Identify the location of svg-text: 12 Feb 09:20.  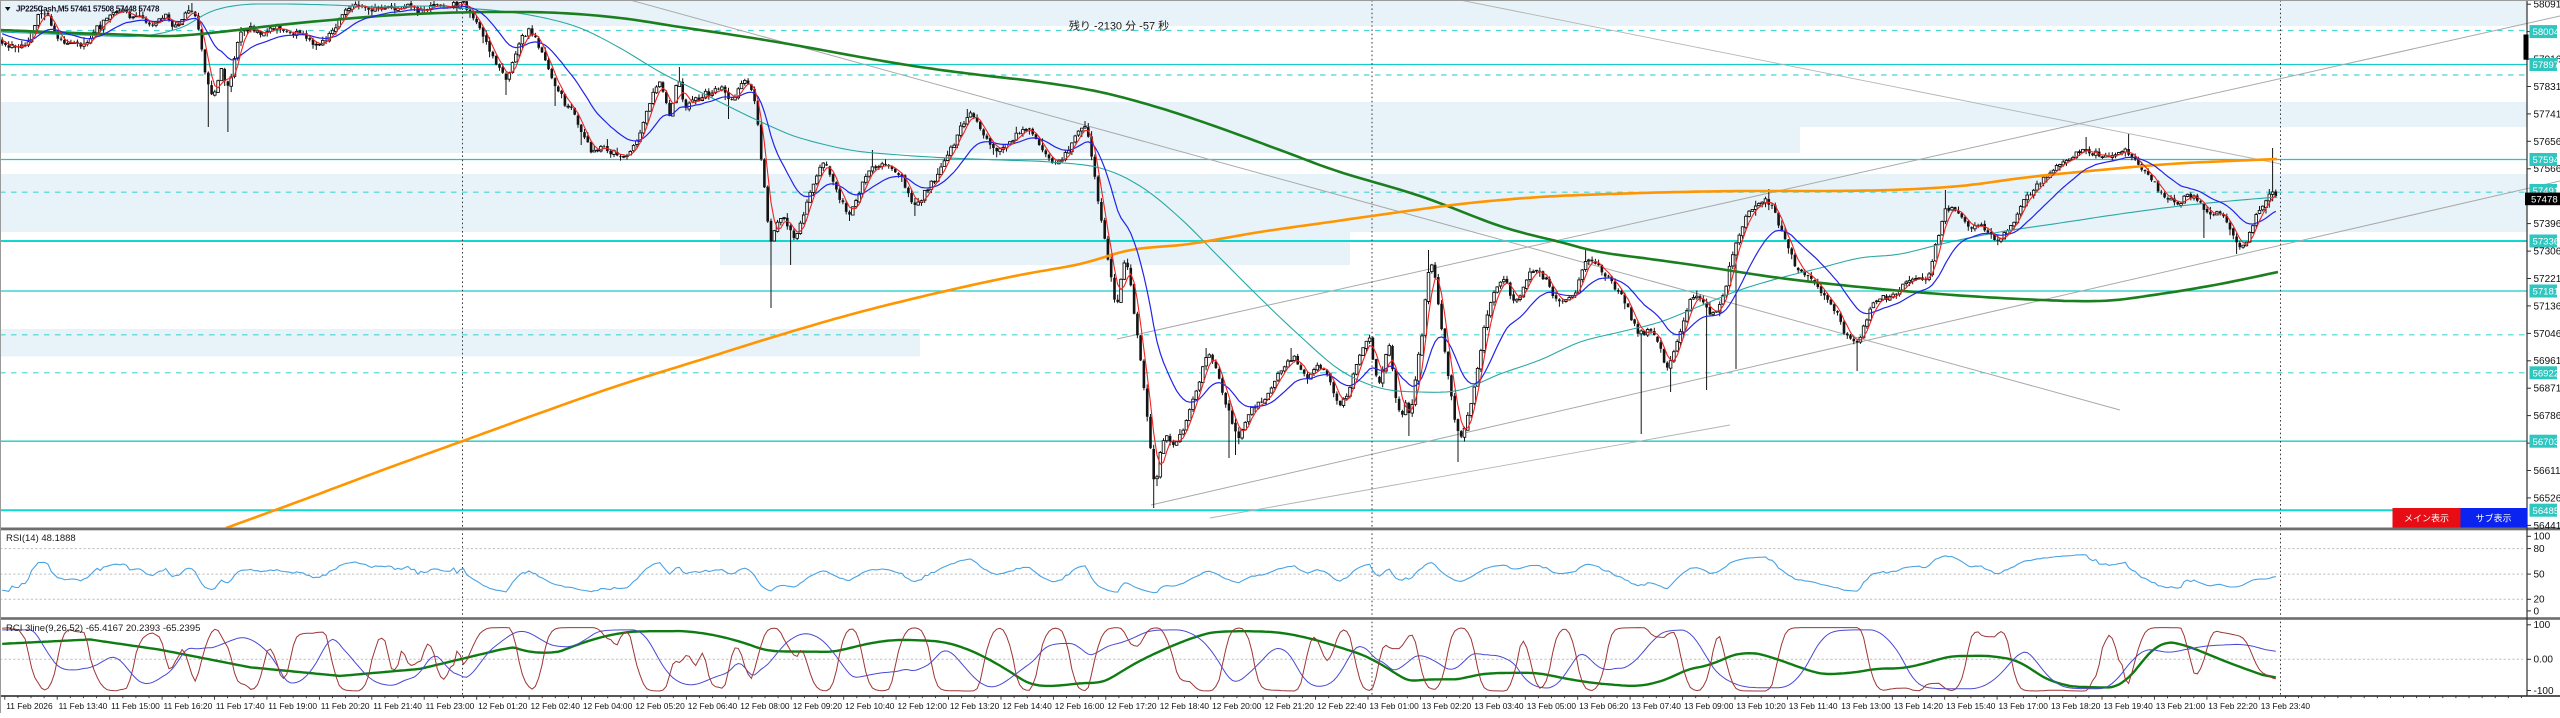
(818, 706).